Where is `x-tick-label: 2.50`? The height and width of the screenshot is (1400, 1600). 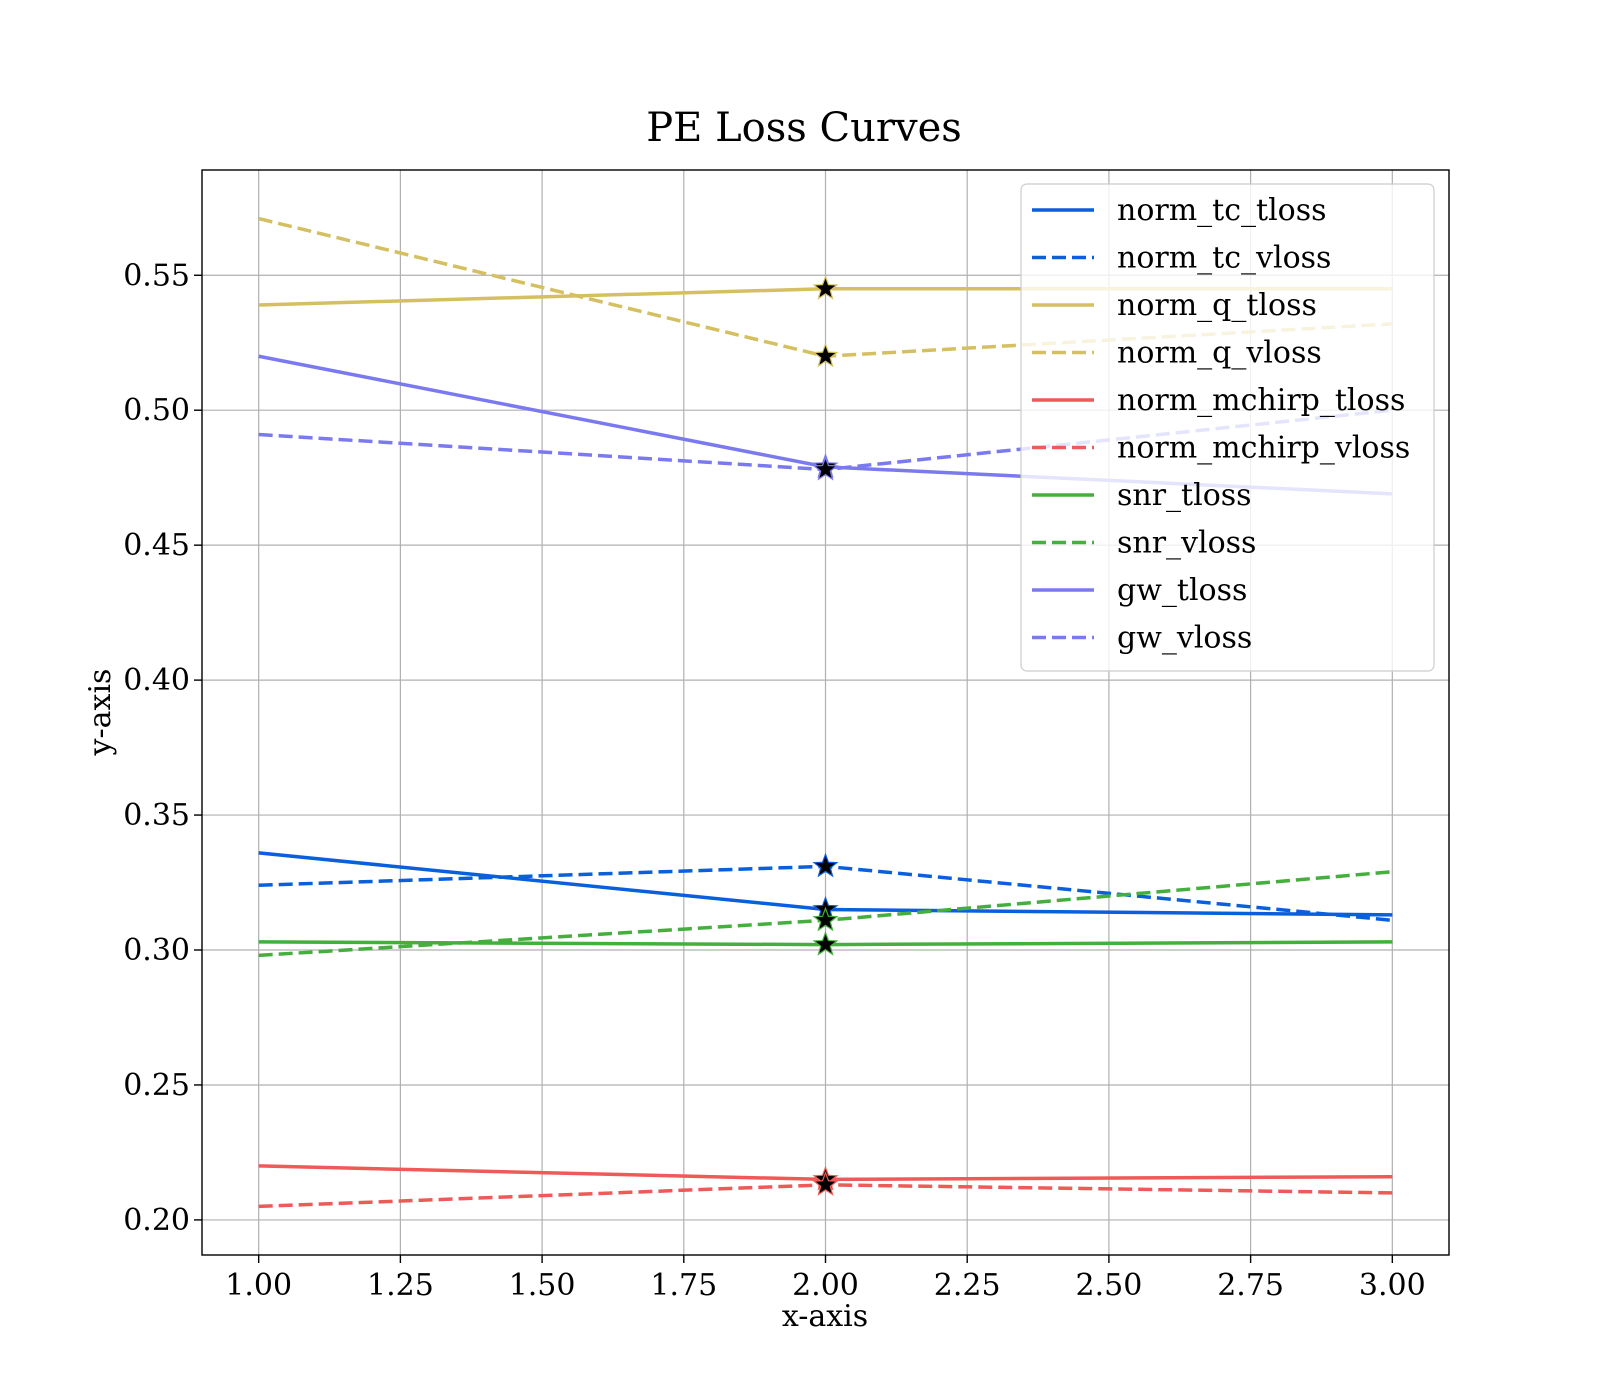
x-tick-label: 2.50 is located at coordinates (1109, 1285).